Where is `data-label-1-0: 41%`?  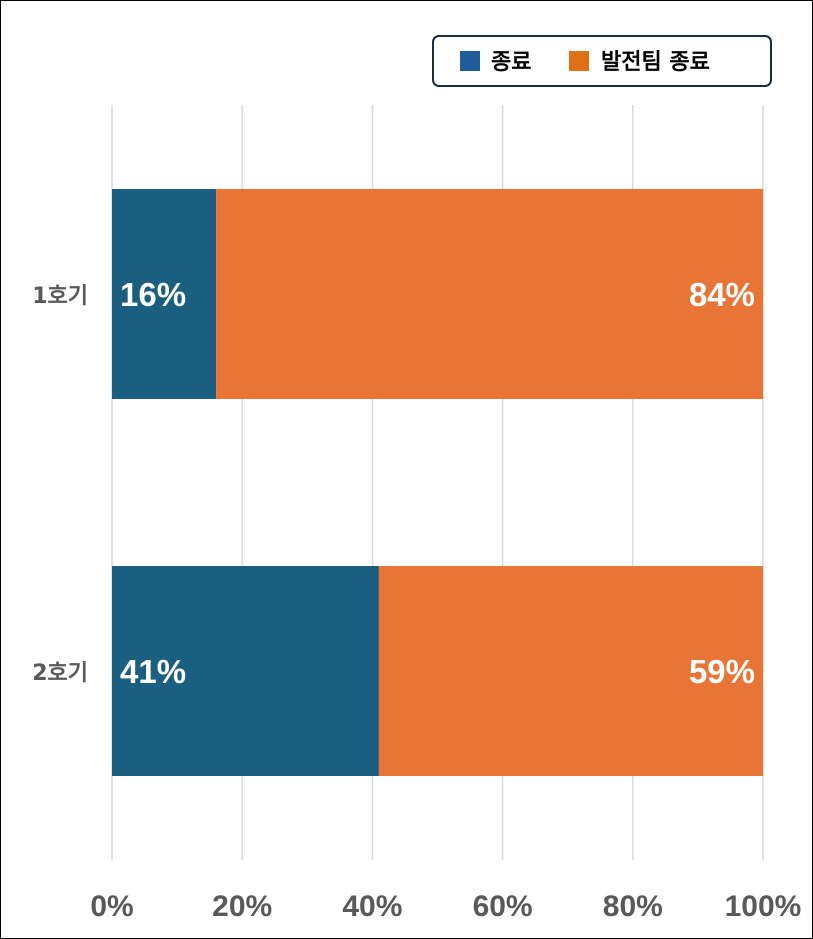
data-label-1-0: 41% is located at coordinates (153, 671).